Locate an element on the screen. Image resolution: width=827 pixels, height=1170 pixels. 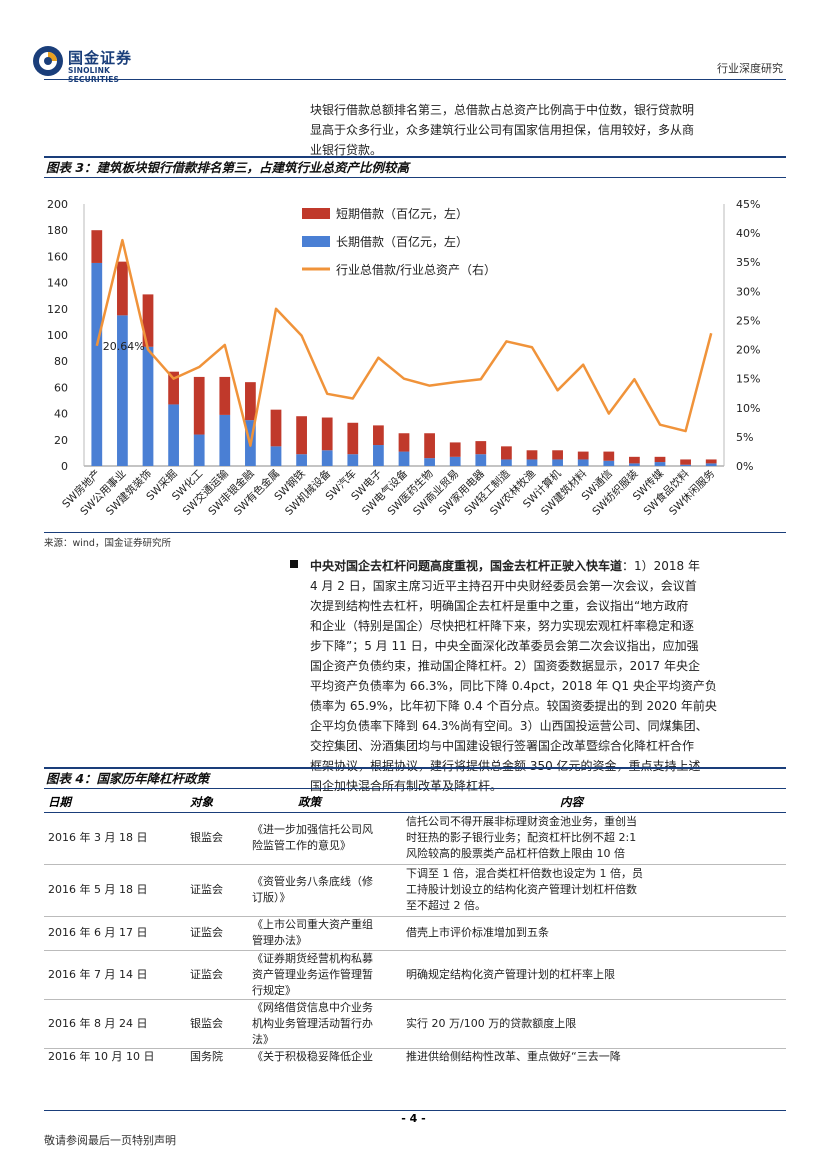
logo-chinese-text: 国金证券 is located at coordinates (100, 58).